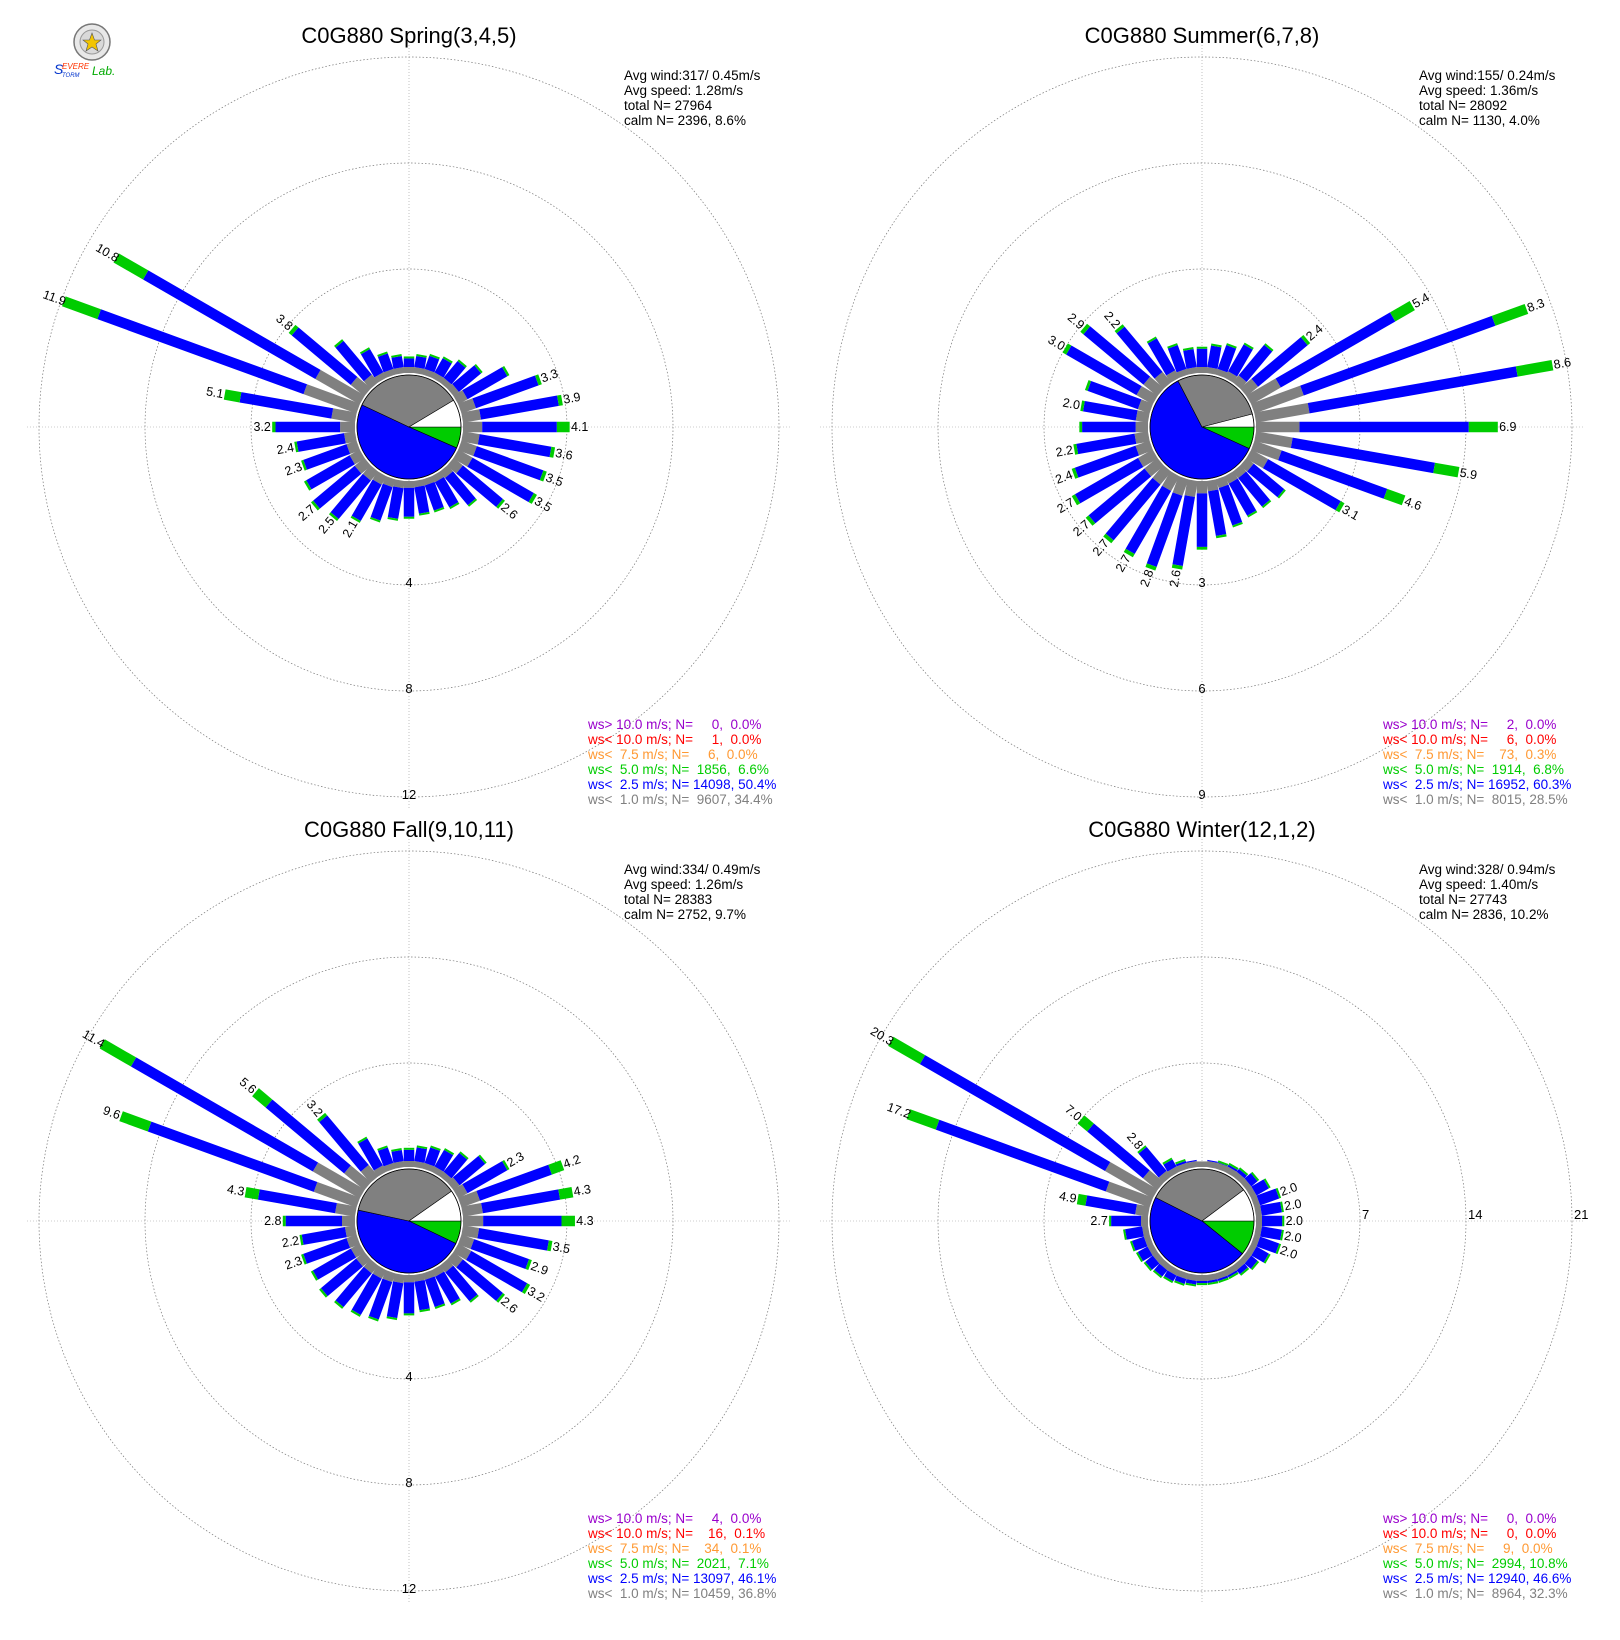  I want to click on legend-entry-purple: ws> 10.0 m/s; N= 0, 0.0%, so click(1469, 1518).